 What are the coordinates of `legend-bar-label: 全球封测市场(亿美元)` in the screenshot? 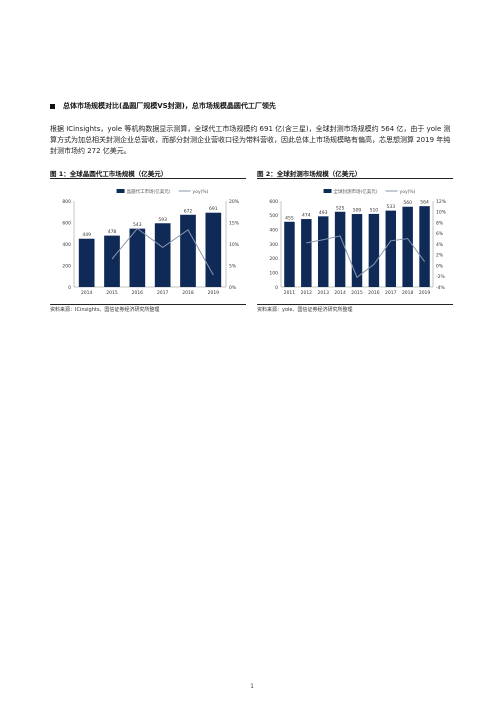 It's located at (356, 191).